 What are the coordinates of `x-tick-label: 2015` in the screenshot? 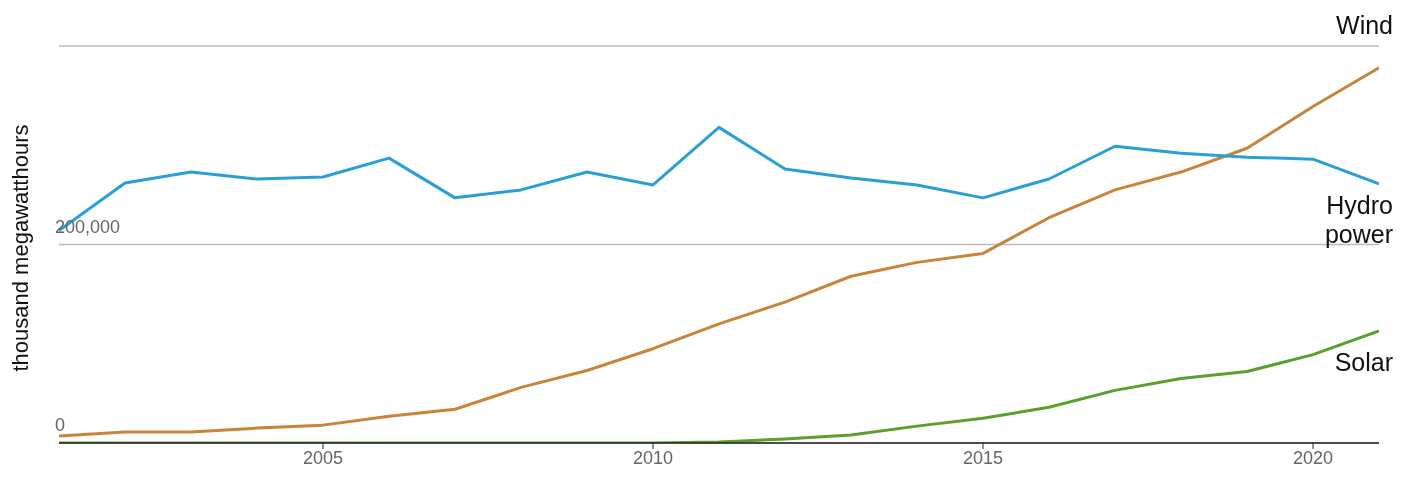 It's located at (983, 457).